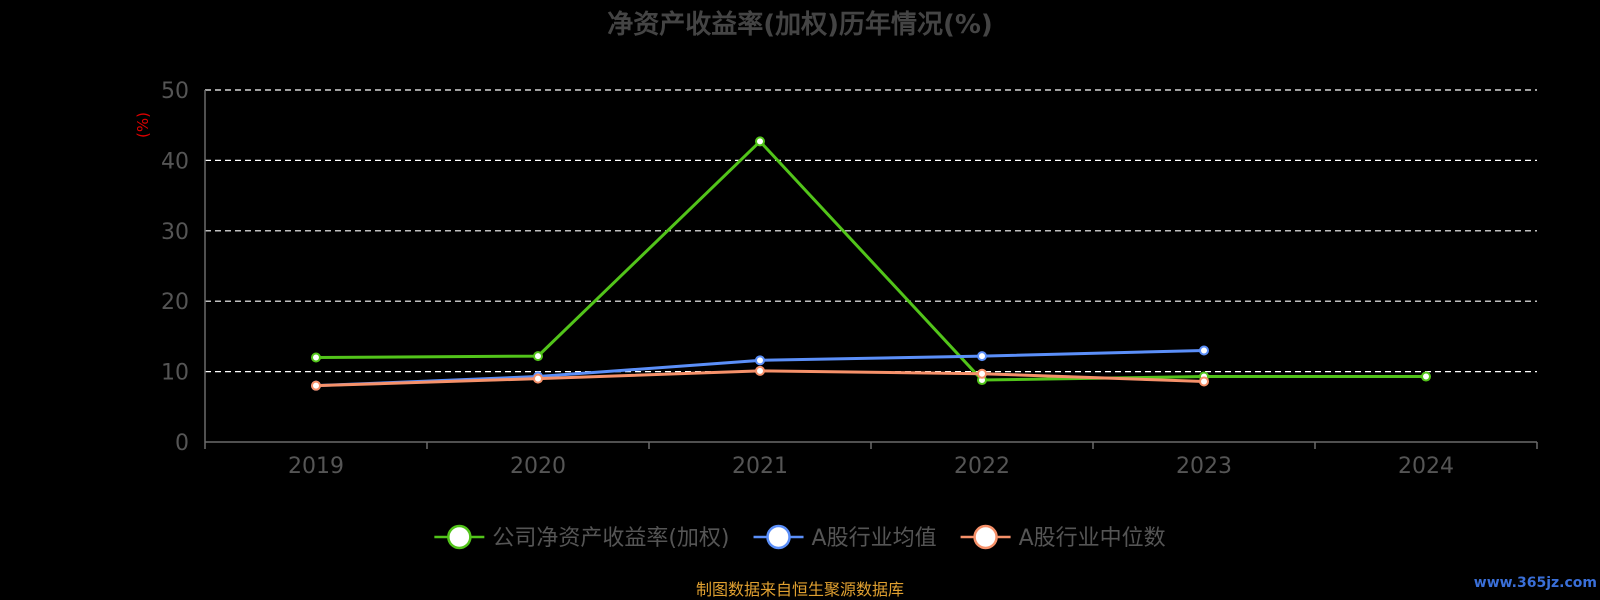 The width and height of the screenshot is (1600, 600). Describe the element at coordinates (1204, 350) in the screenshot. I see `series-1-point-2023` at that location.